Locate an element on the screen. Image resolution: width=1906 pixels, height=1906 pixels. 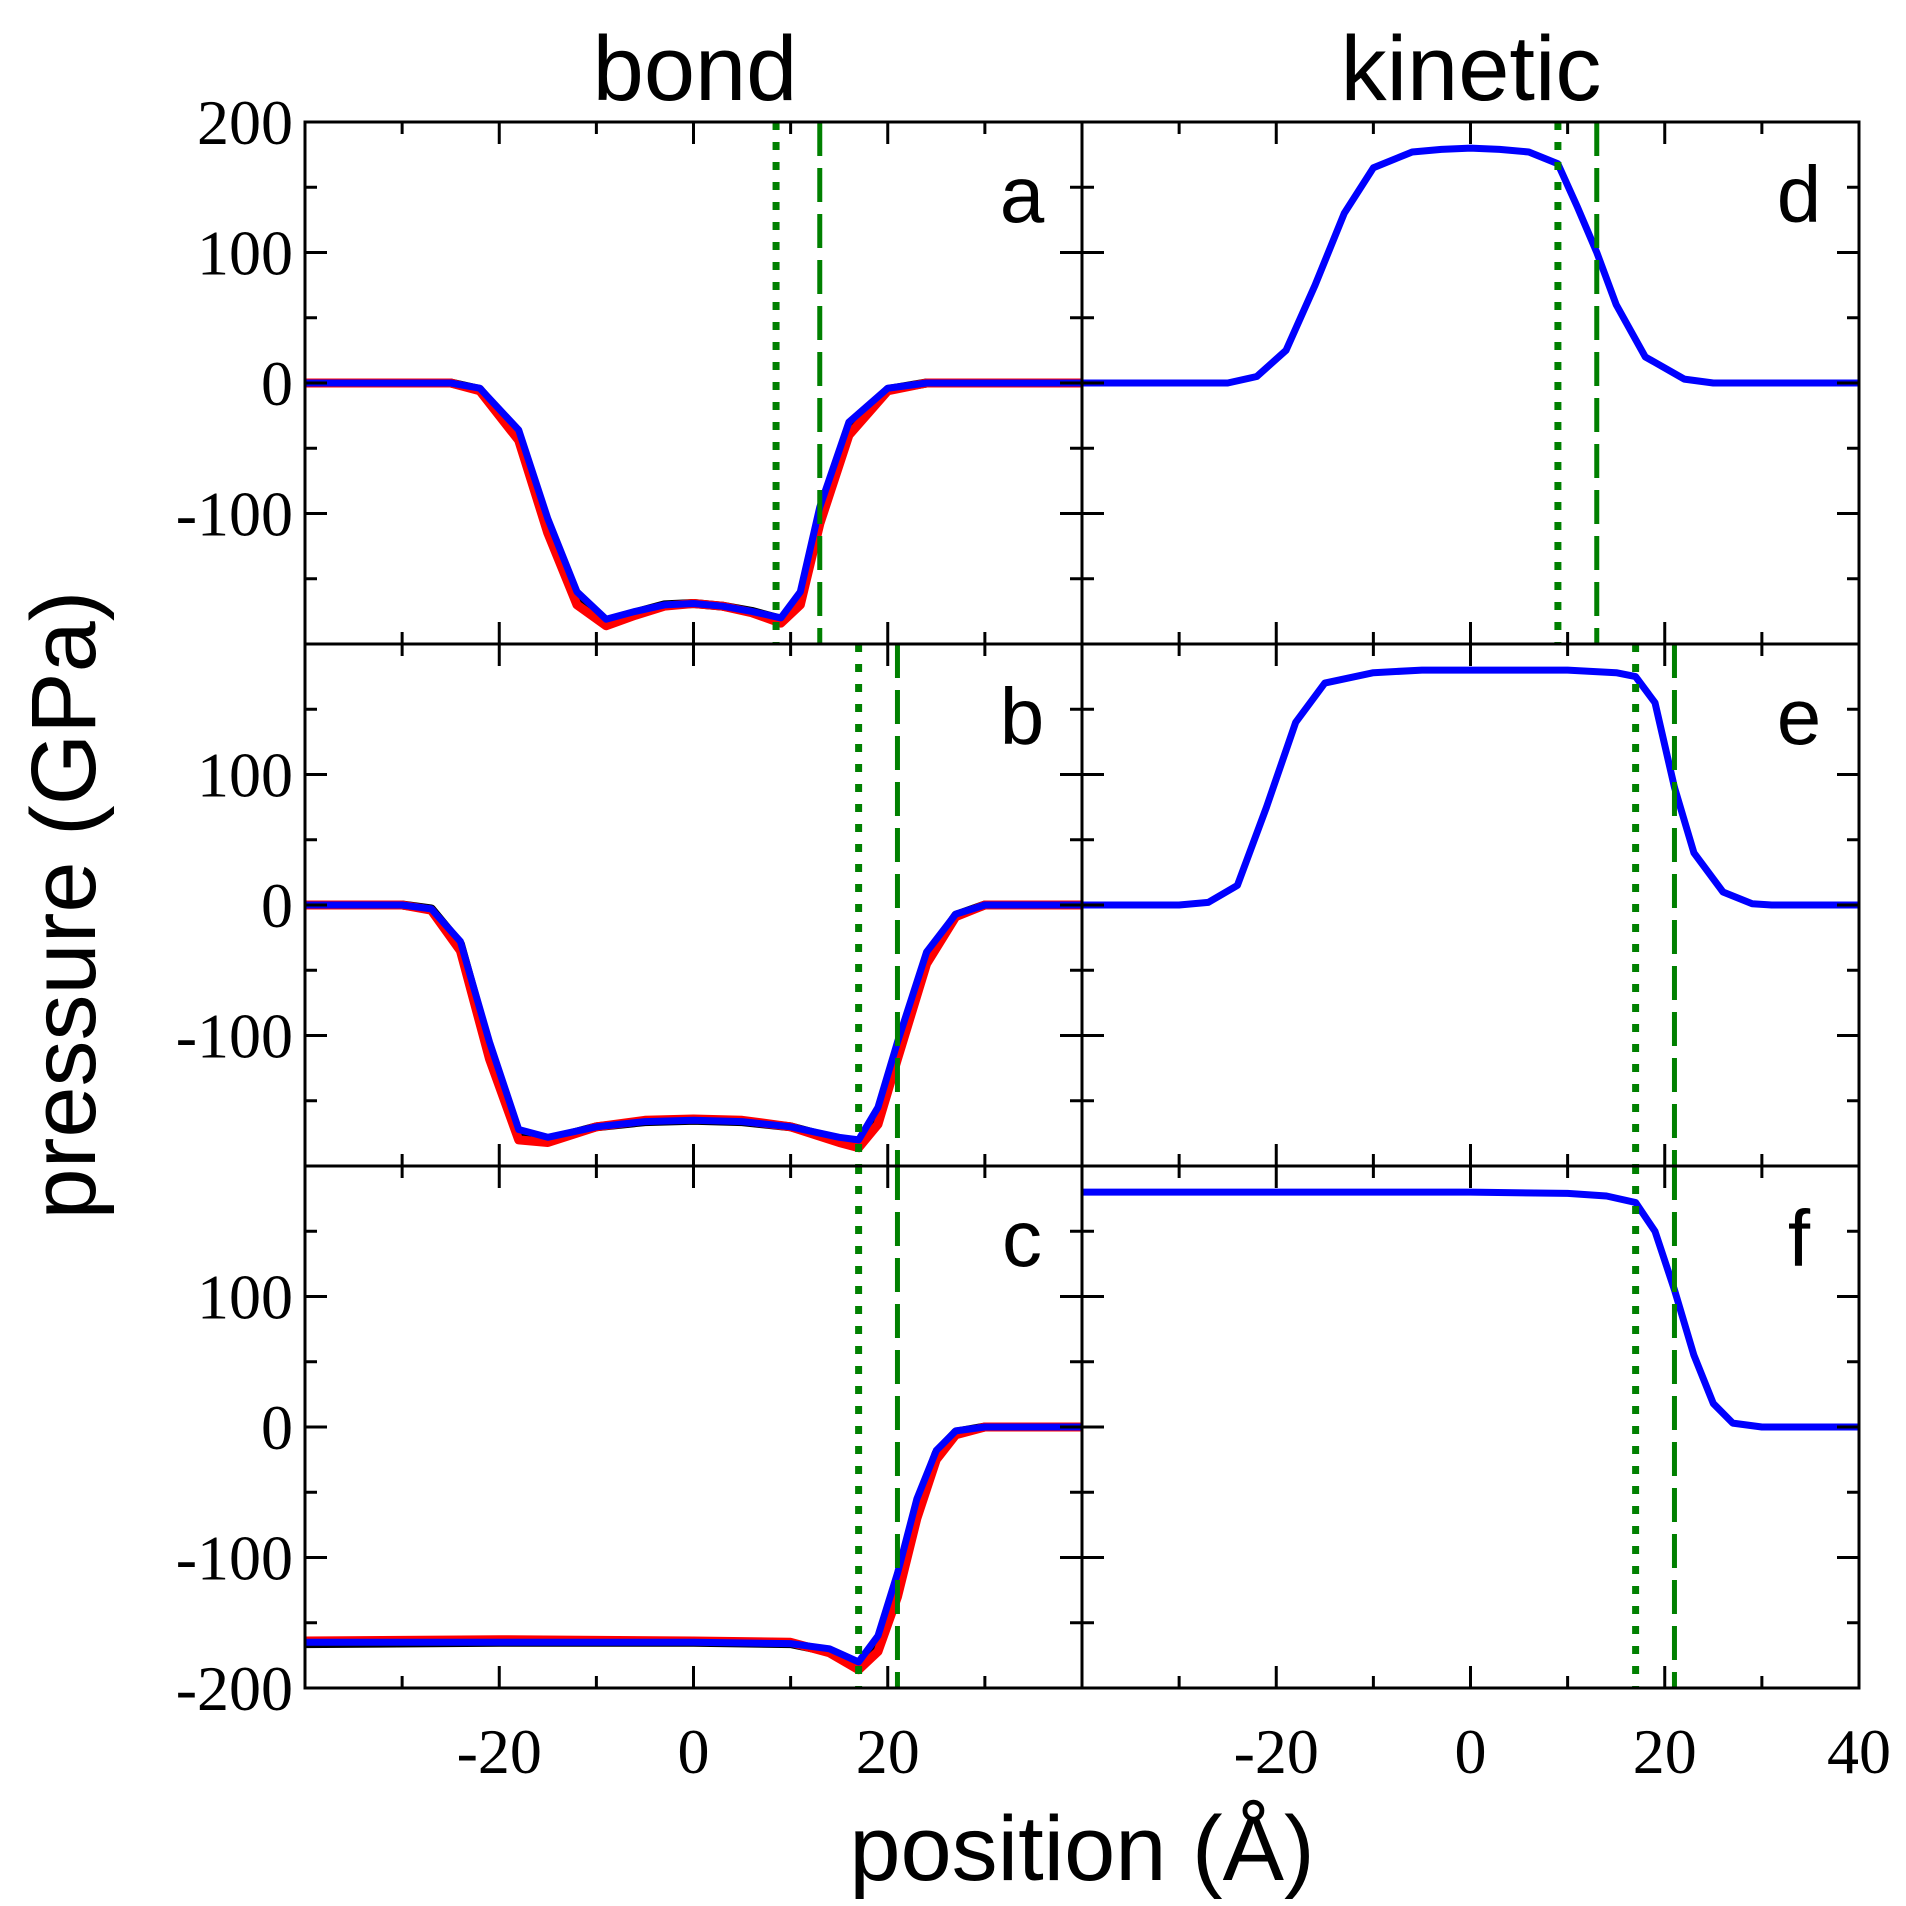
panel-f: f is located at coordinates (1470, 1427).